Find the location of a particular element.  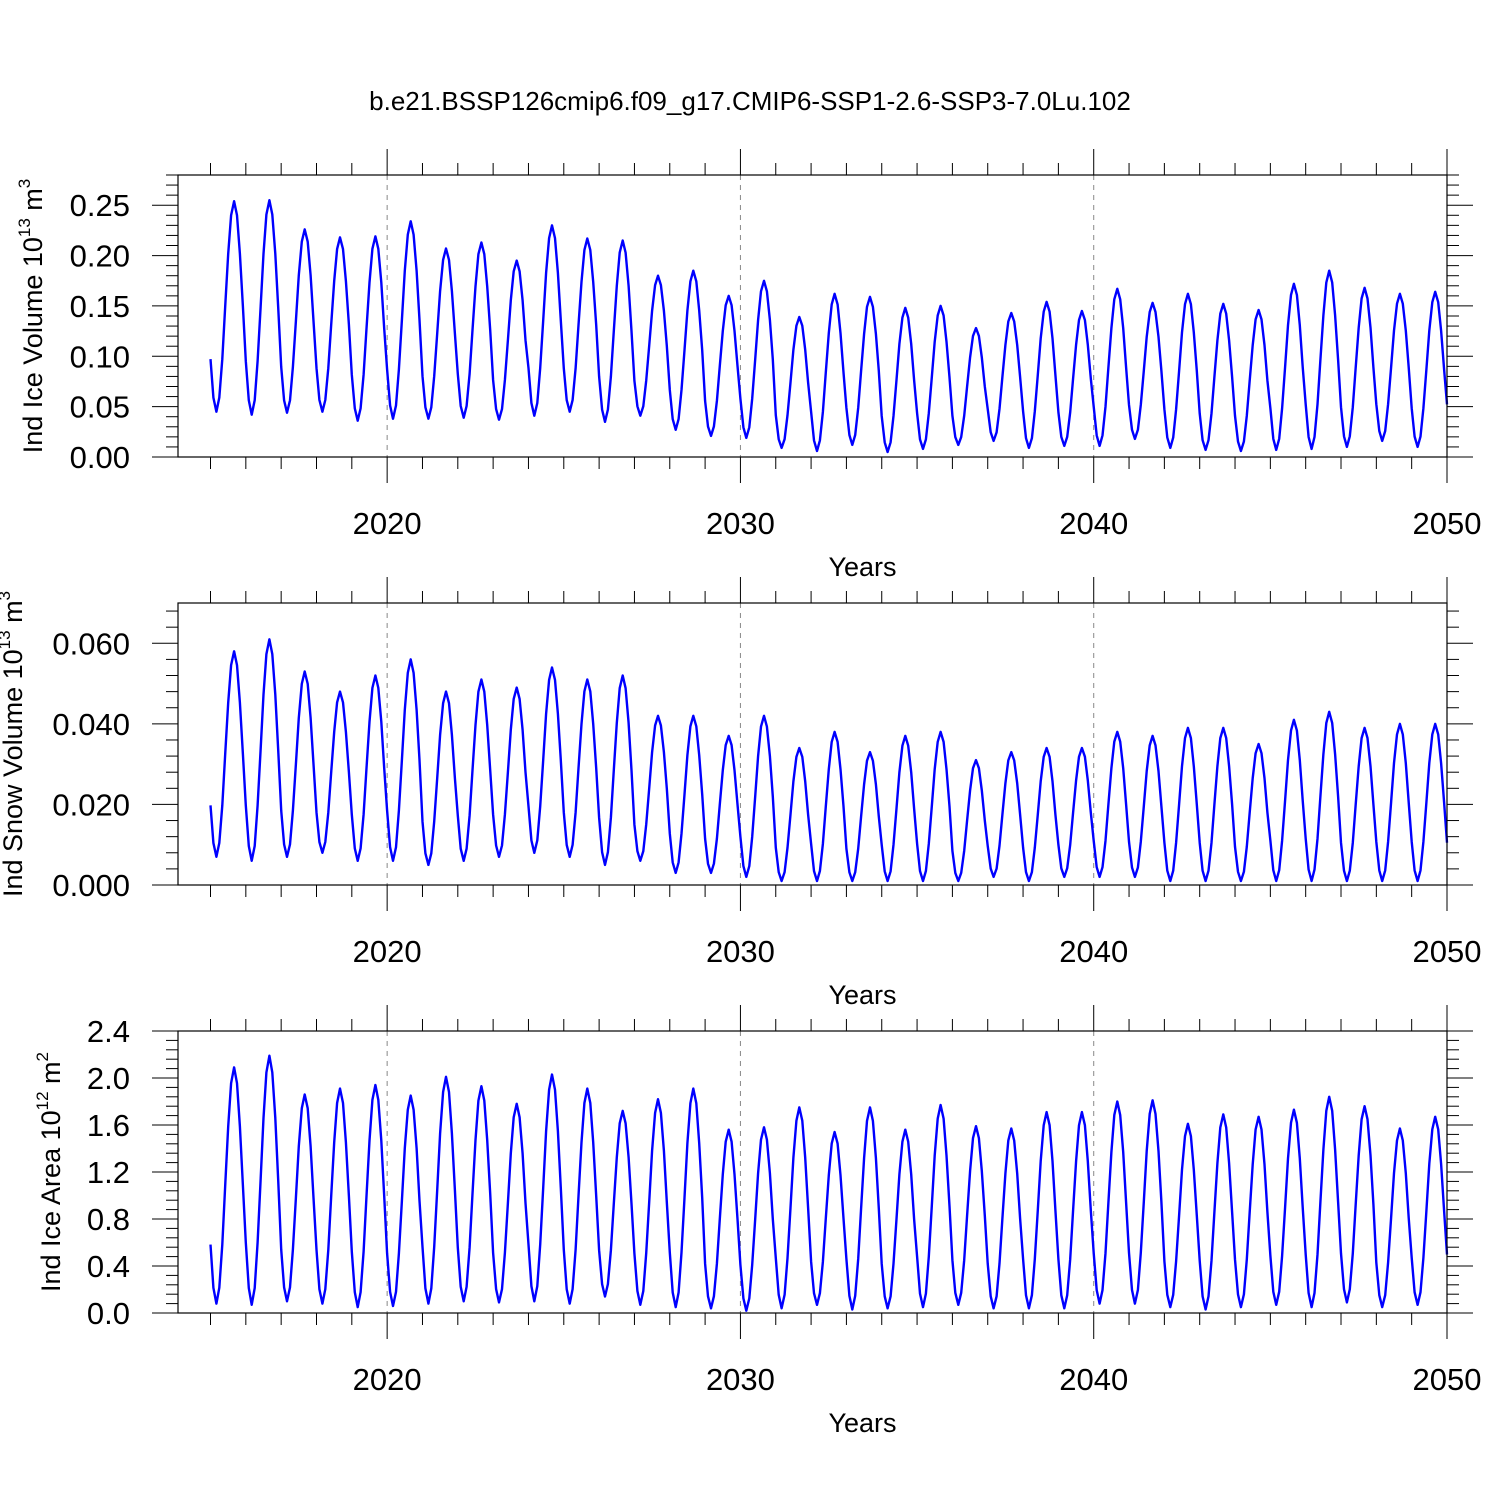

y-tick-label: 0.20 is located at coordinates (100, 256).